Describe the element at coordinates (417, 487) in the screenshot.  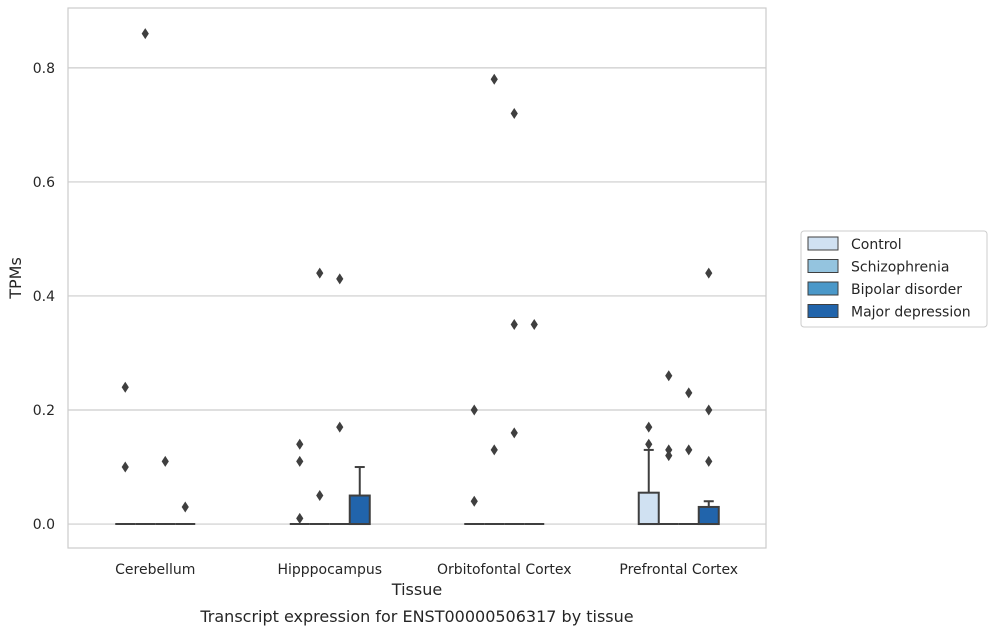
I see `boxes` at that location.